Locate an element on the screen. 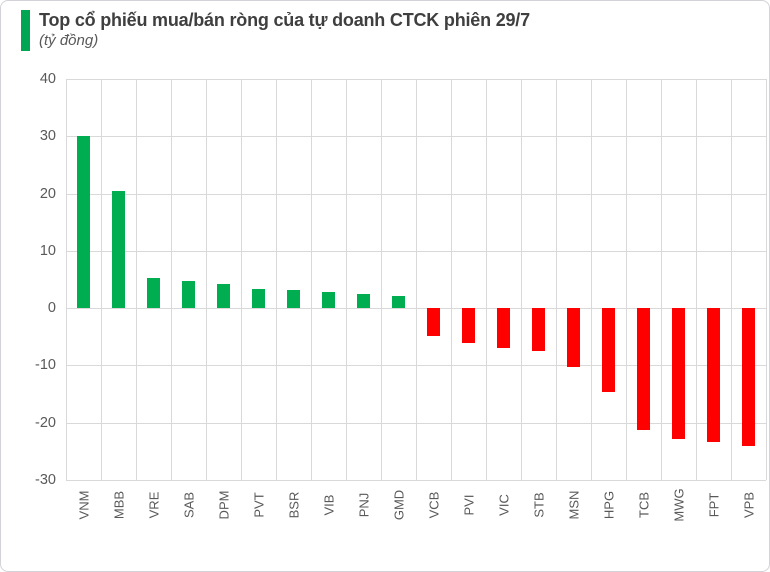  y-tick-label: 0 is located at coordinates (51, 308).